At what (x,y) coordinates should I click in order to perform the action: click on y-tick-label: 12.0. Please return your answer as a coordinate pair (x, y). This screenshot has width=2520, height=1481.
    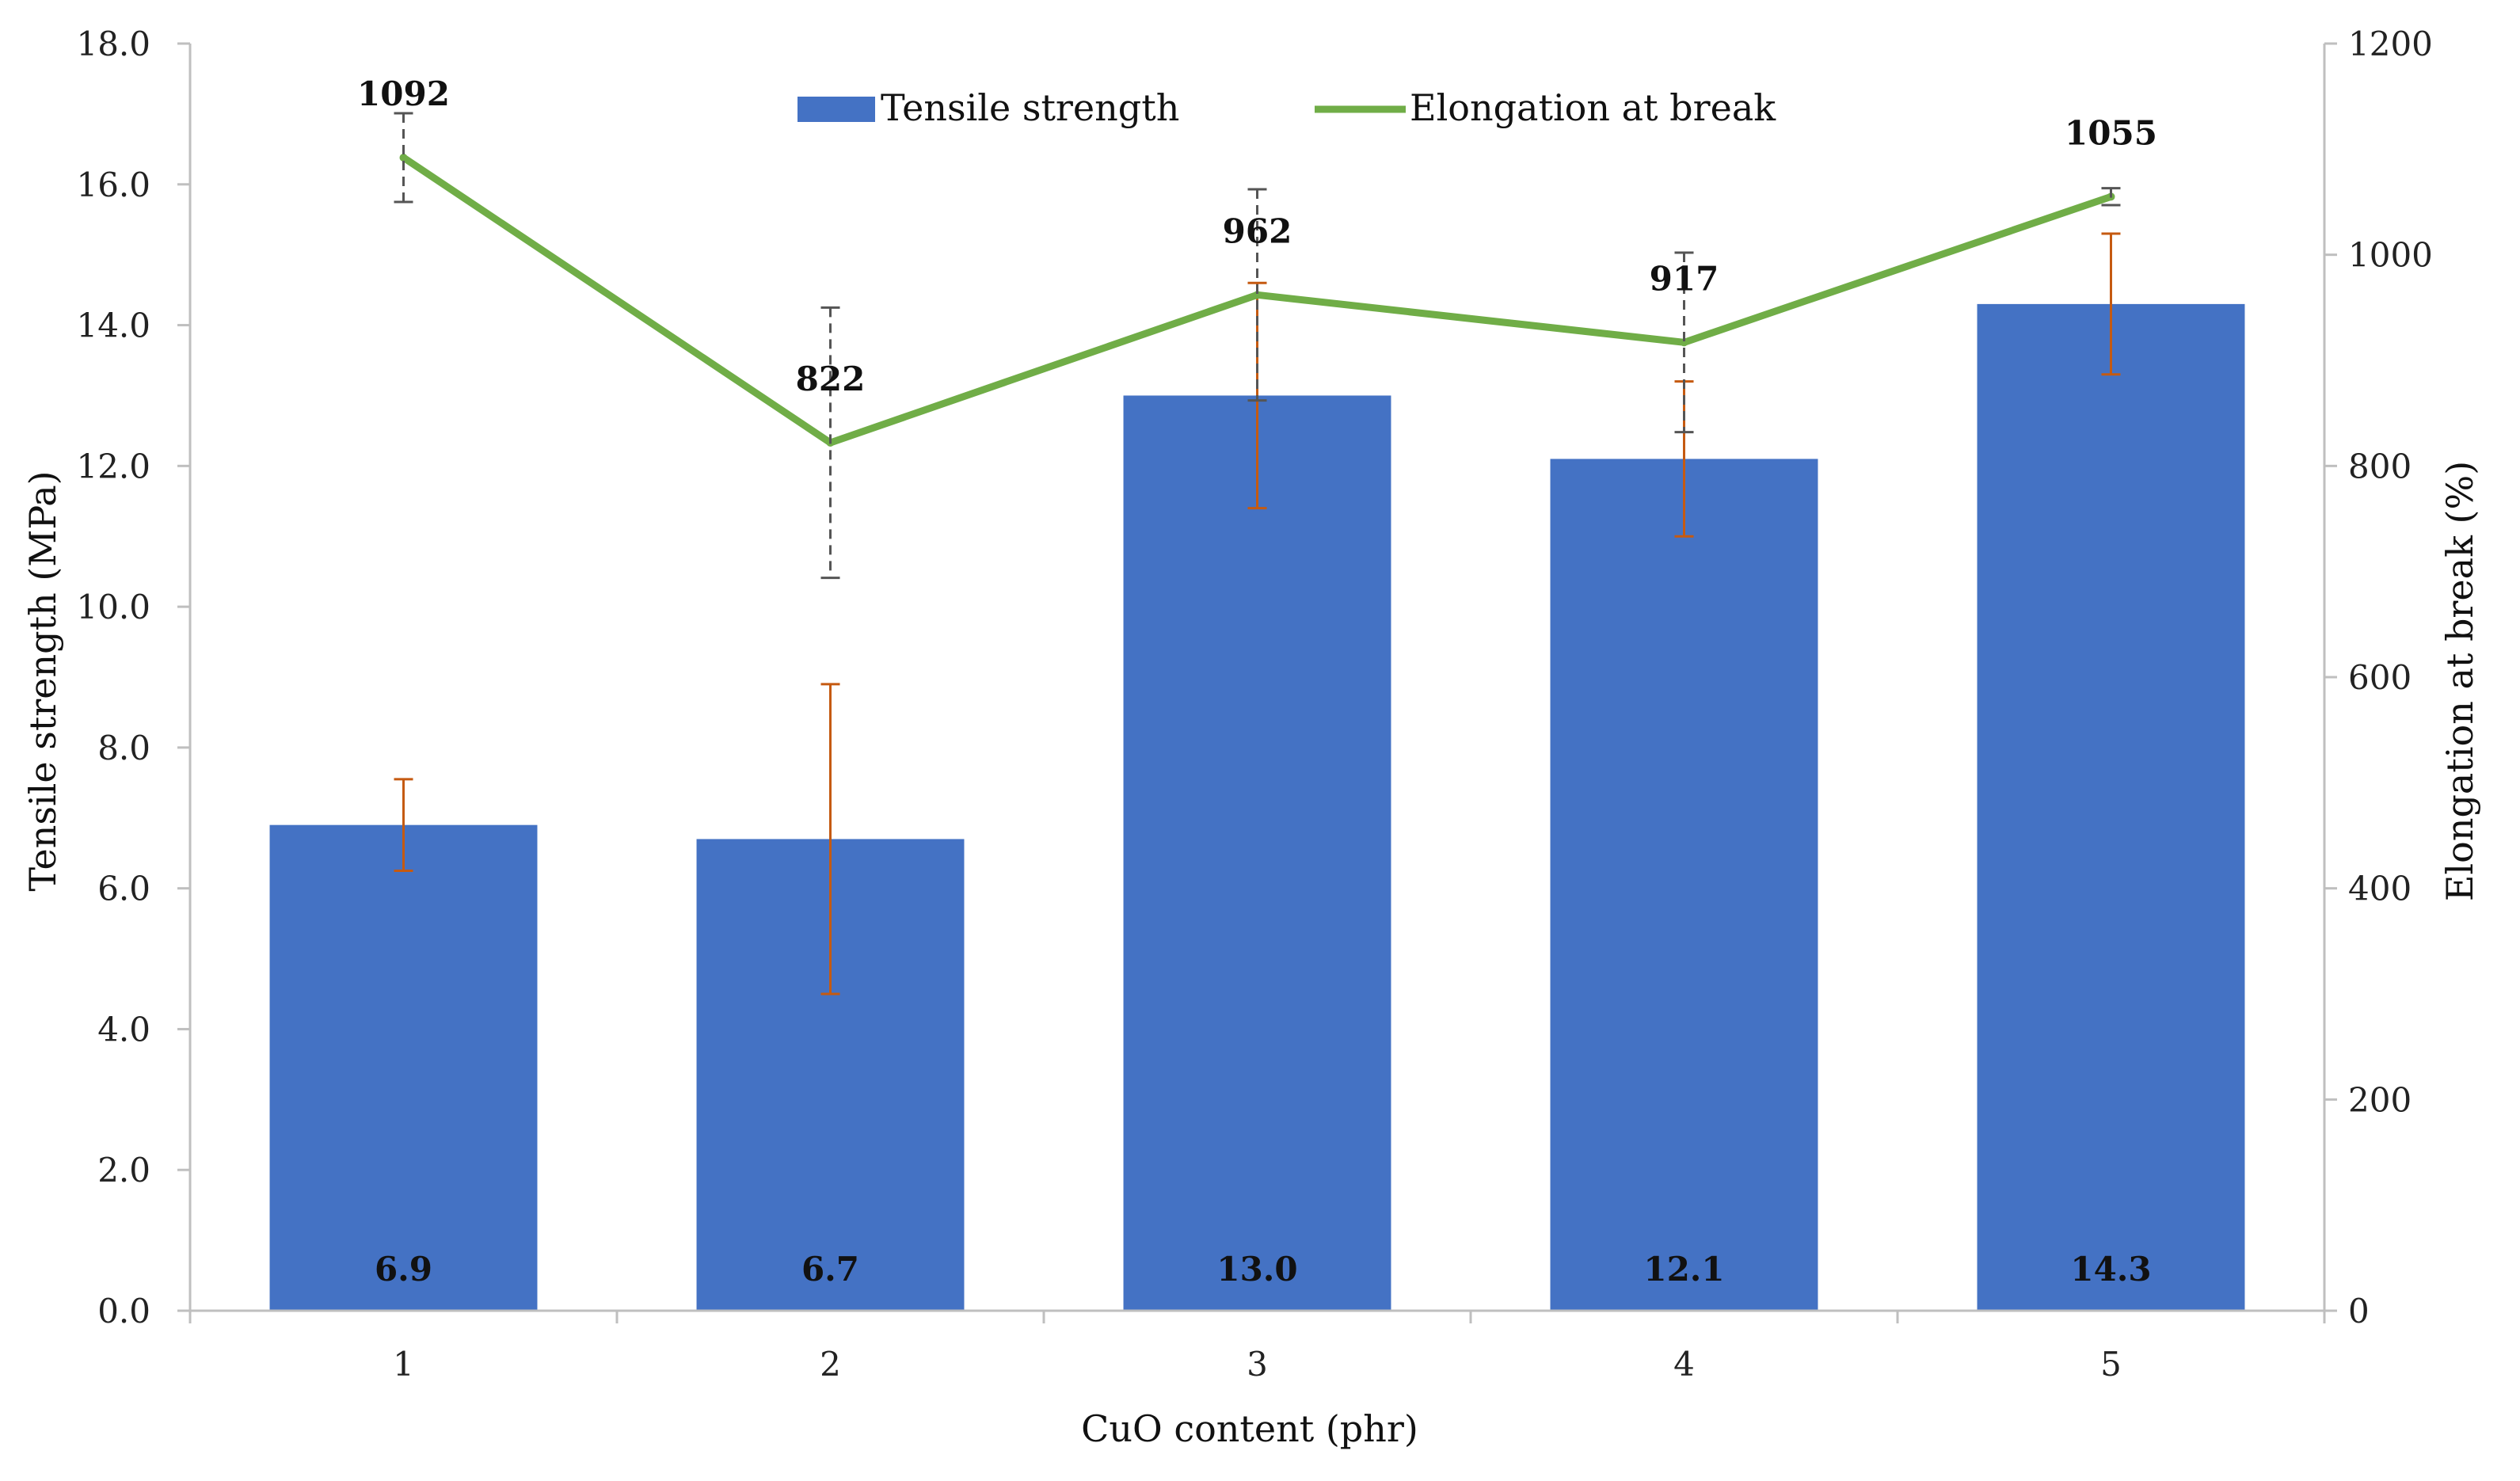
    Looking at the image, I should click on (113, 466).